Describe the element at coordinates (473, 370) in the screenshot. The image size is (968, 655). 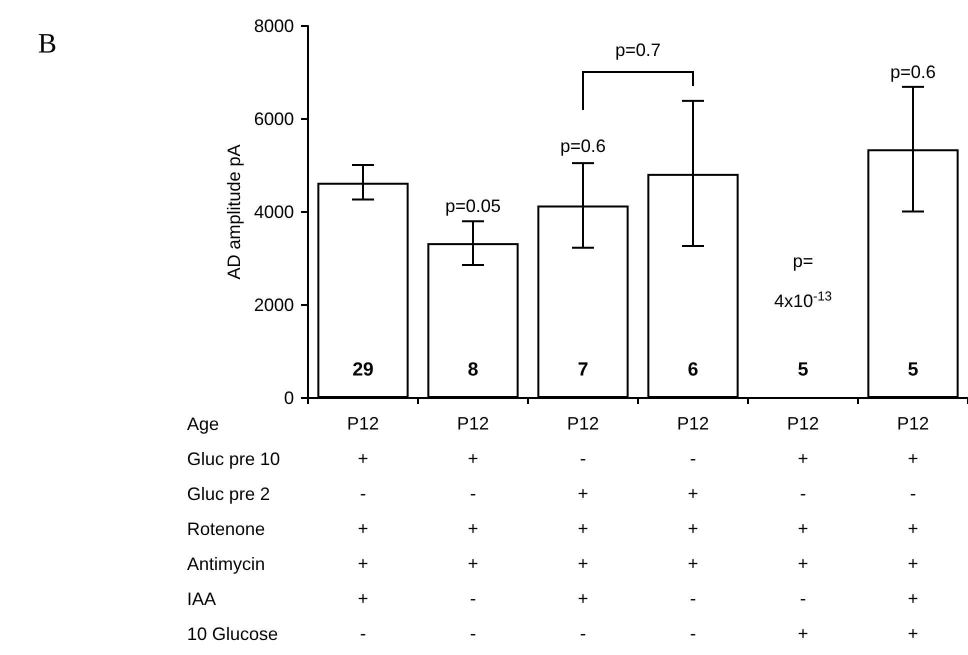
I see `annotation: 8` at that location.